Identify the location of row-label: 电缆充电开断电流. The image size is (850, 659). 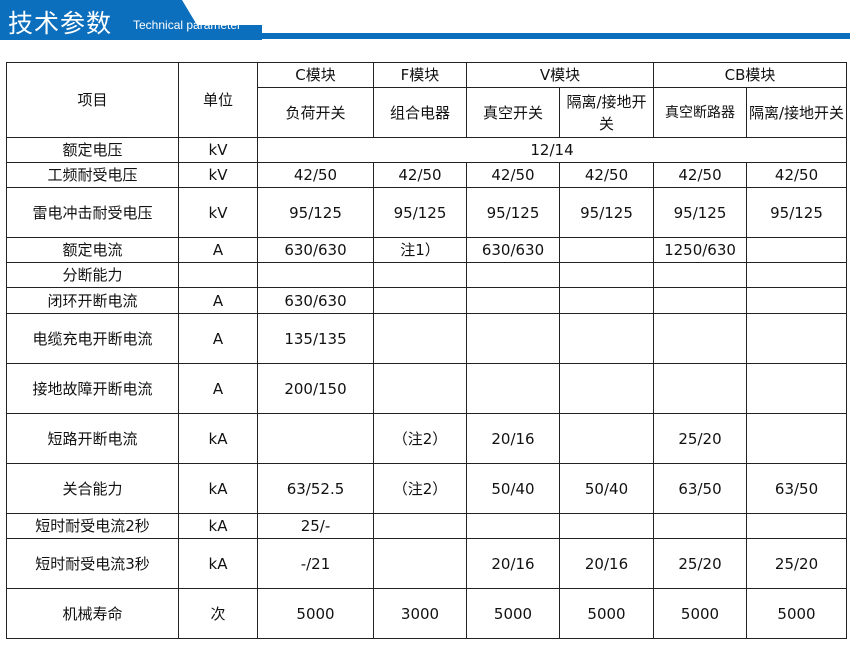
(92, 338).